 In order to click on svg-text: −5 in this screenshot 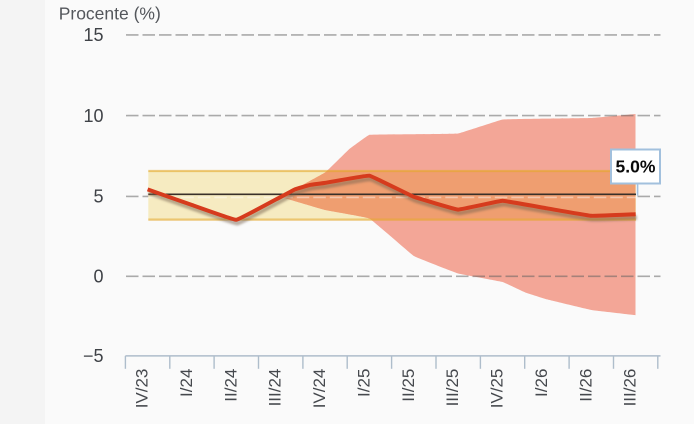, I will do `click(93, 356)`.